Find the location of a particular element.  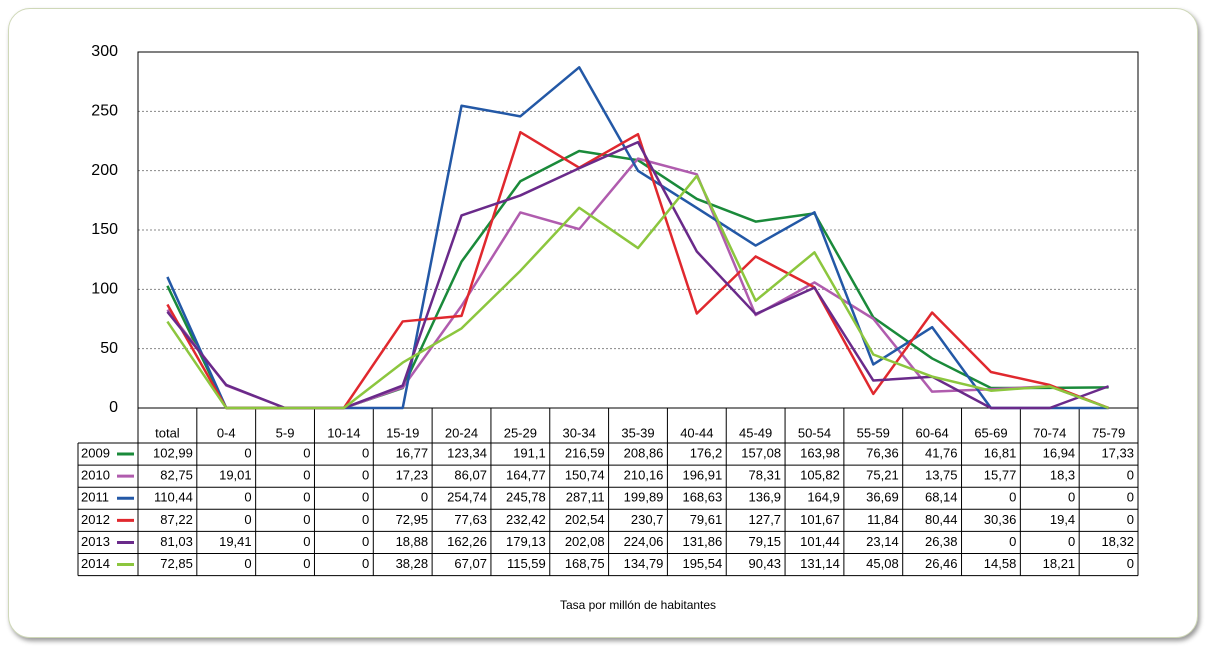

table-value: 16,77 is located at coordinates (412, 452).